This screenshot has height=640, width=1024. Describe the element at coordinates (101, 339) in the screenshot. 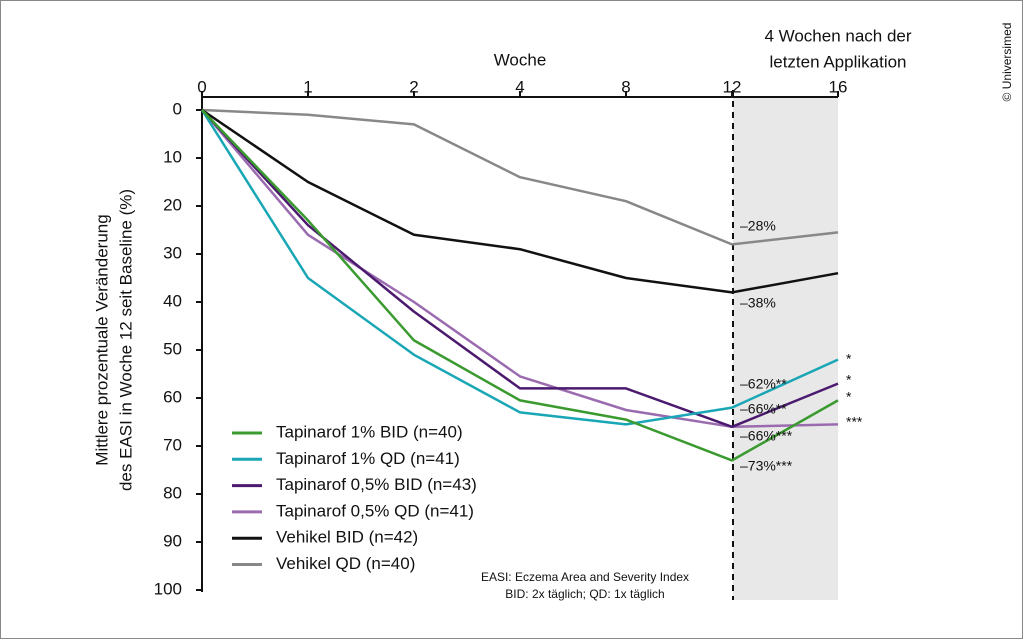

I see `y-axis-title: Mittlere prozentuale Veränderung` at that location.